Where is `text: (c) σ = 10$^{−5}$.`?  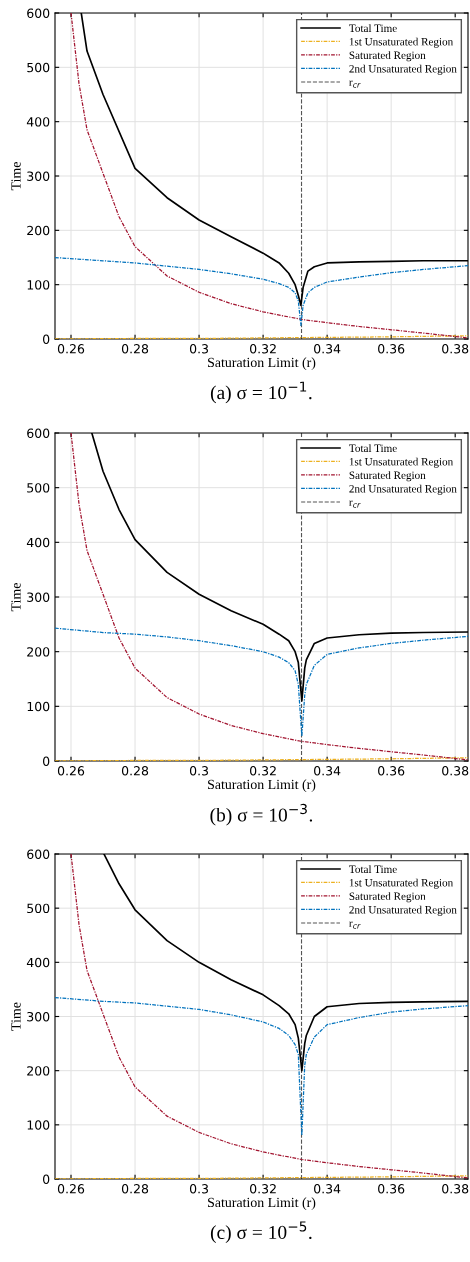 text: (c) σ = 10$^{−5}$. is located at coordinates (261, 1232).